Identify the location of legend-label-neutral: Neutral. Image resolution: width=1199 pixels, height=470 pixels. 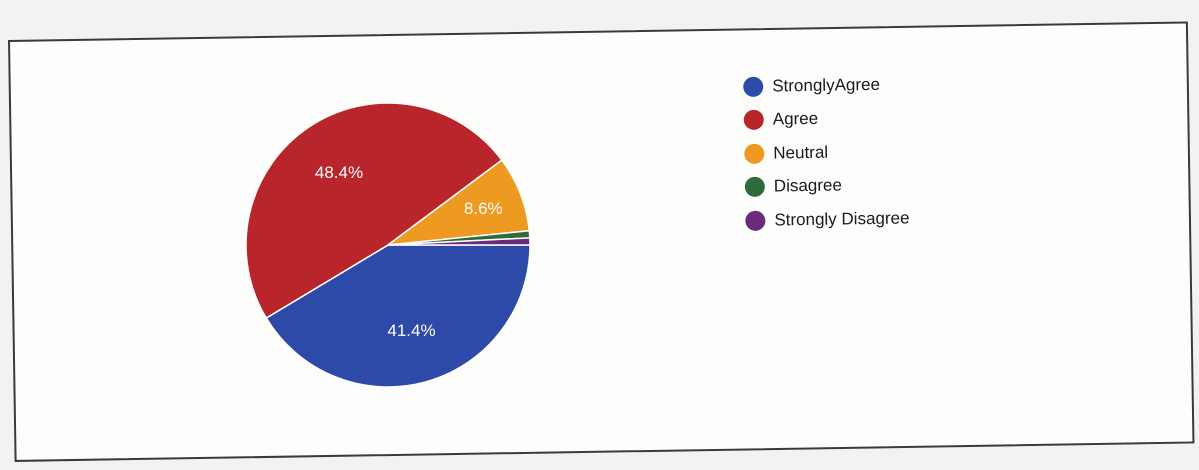
(801, 152).